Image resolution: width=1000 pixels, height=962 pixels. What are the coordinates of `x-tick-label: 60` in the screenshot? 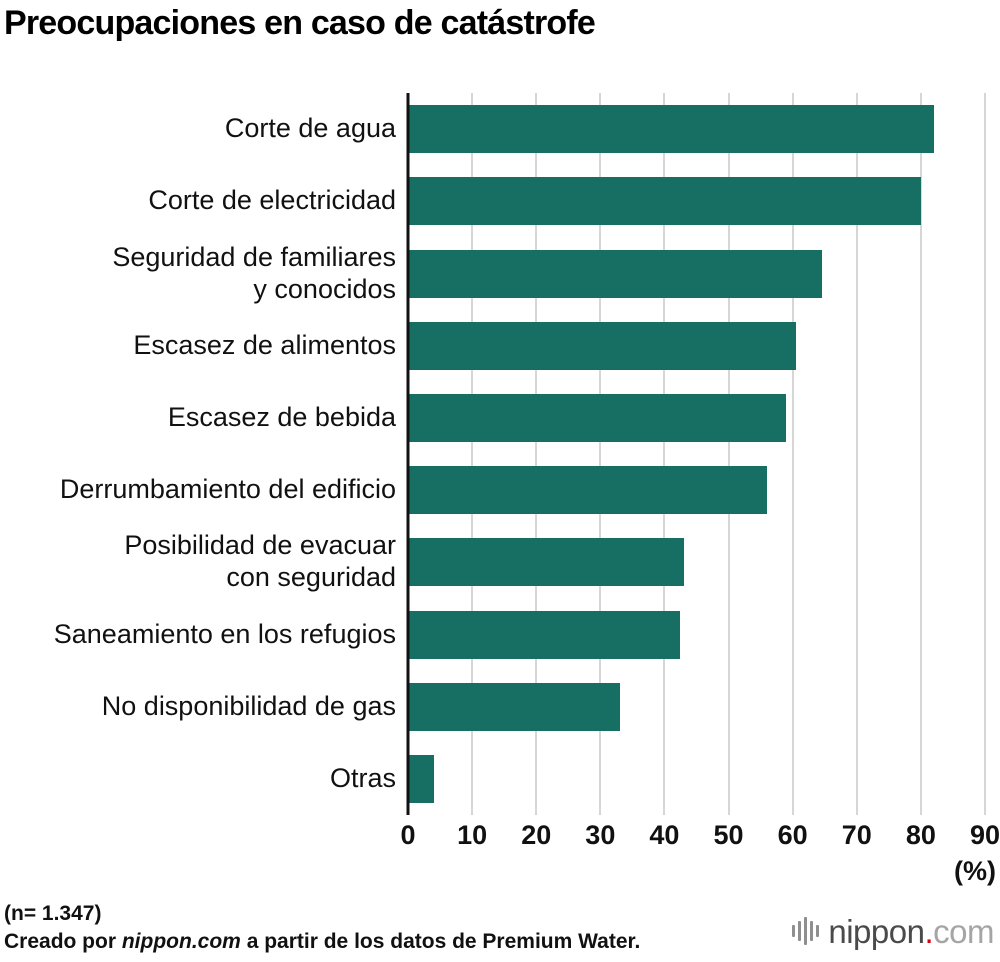 It's located at (792, 835).